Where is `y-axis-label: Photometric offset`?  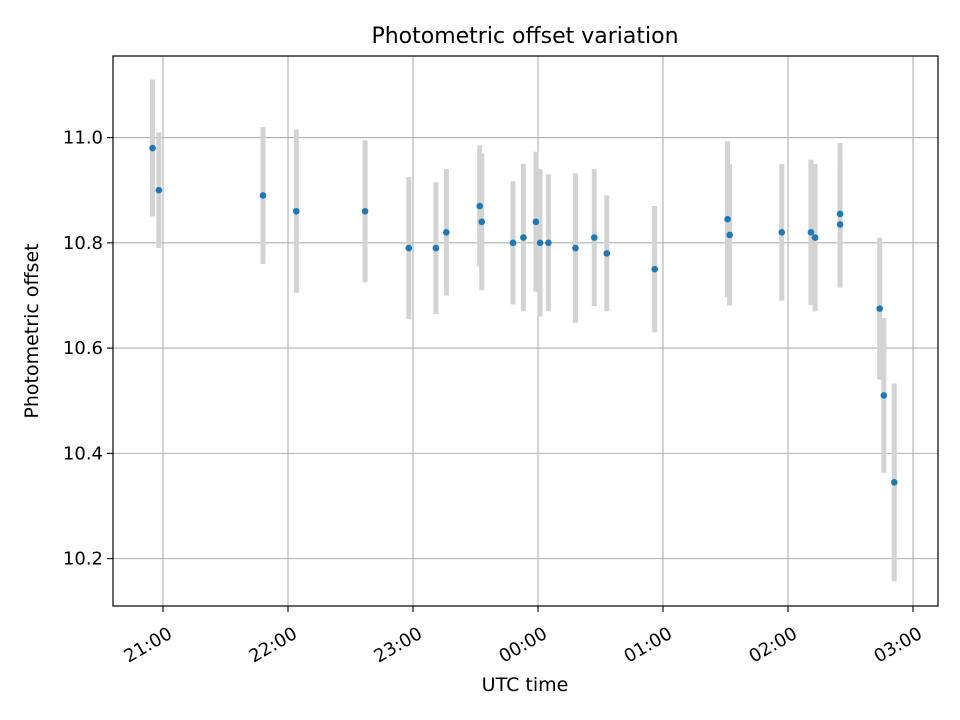 y-axis-label: Photometric offset is located at coordinates (32, 330).